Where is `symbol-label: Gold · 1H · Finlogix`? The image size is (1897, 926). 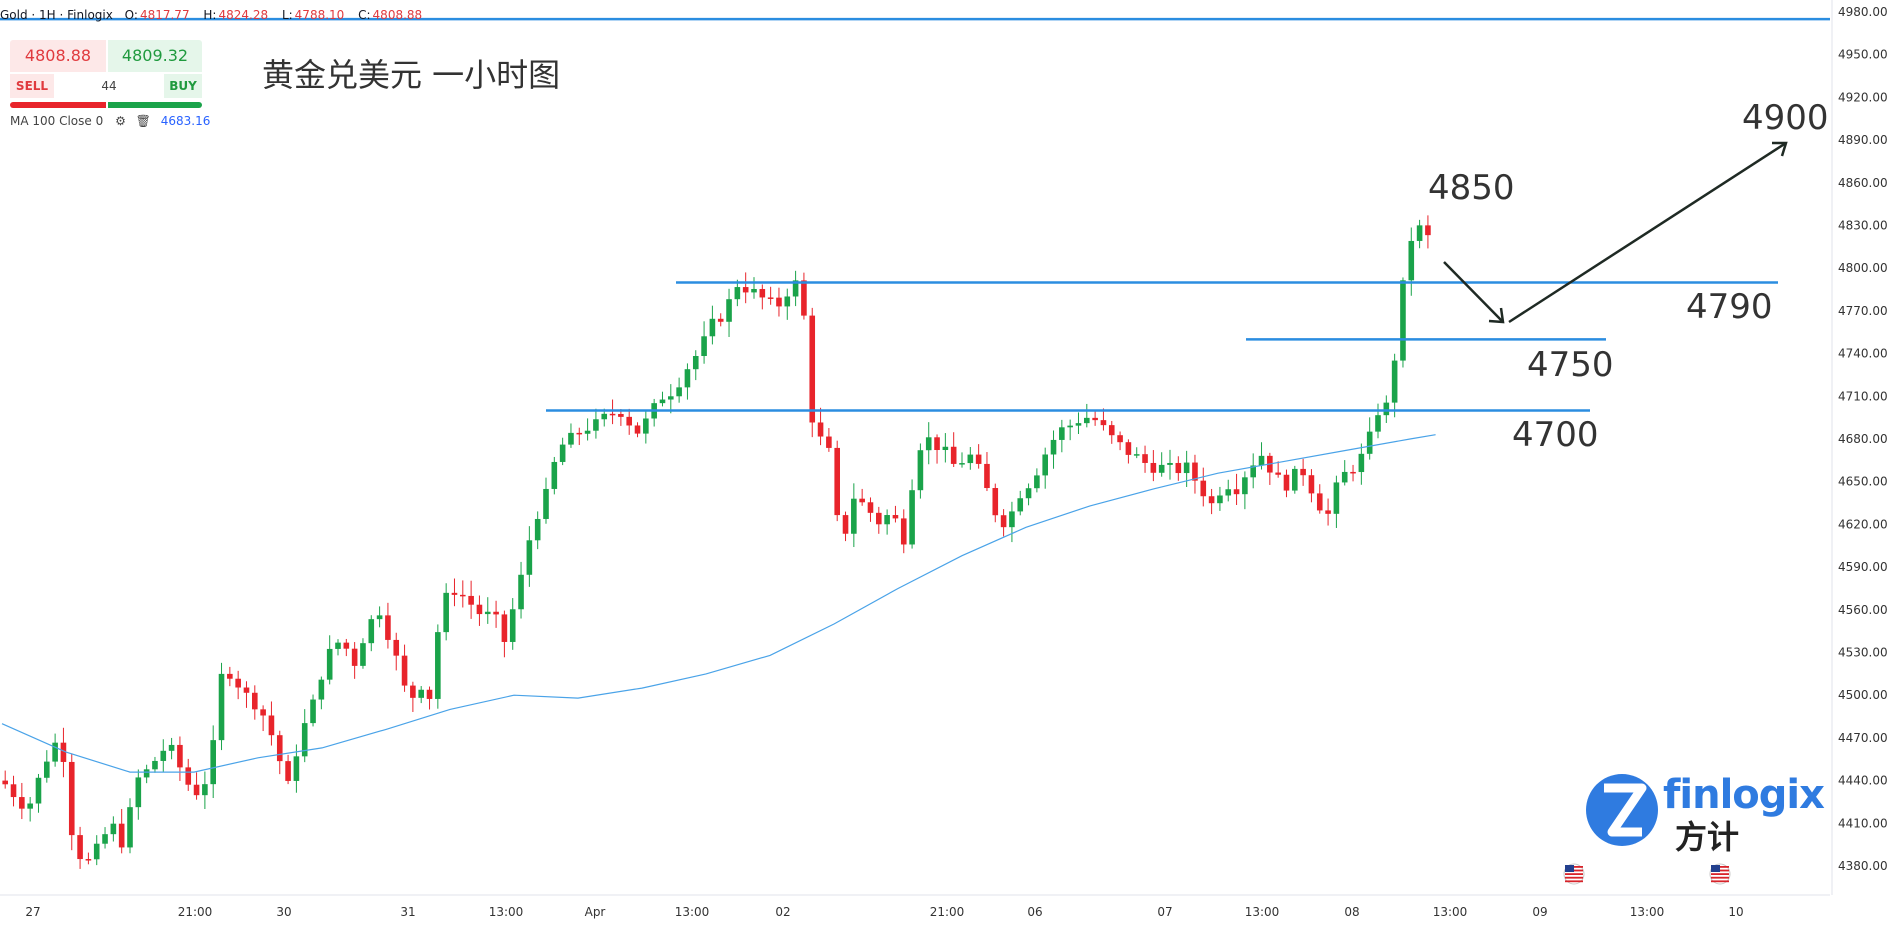 symbol-label: Gold · 1H · Finlogix is located at coordinates (56, 15).